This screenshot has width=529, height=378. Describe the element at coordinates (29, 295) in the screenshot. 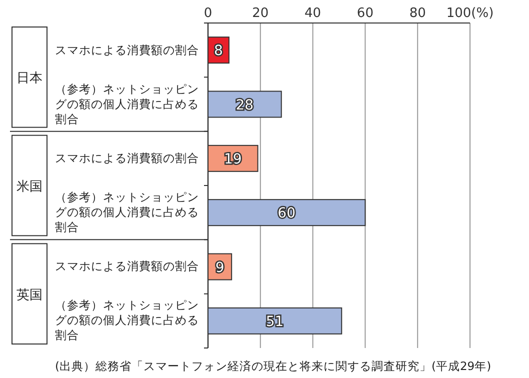

I see `text: 英国` at that location.